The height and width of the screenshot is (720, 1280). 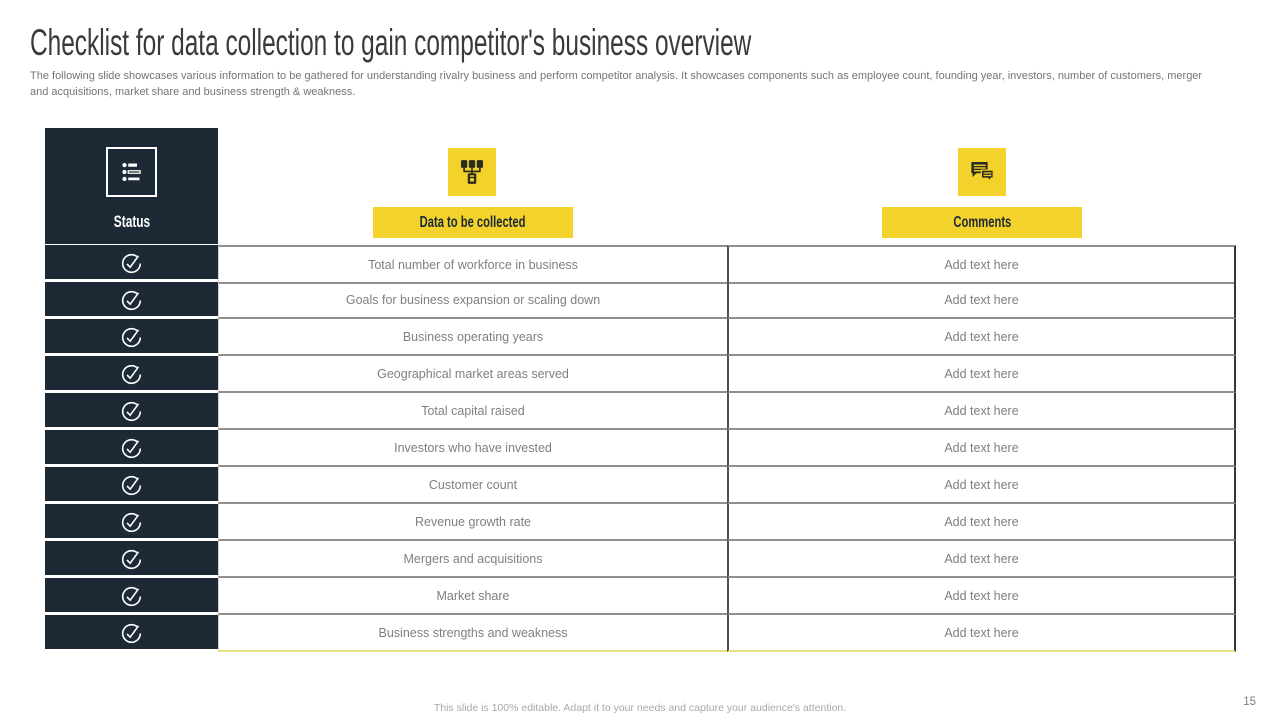 I want to click on table-row: Market share Add text here, so click(x=640, y=596).